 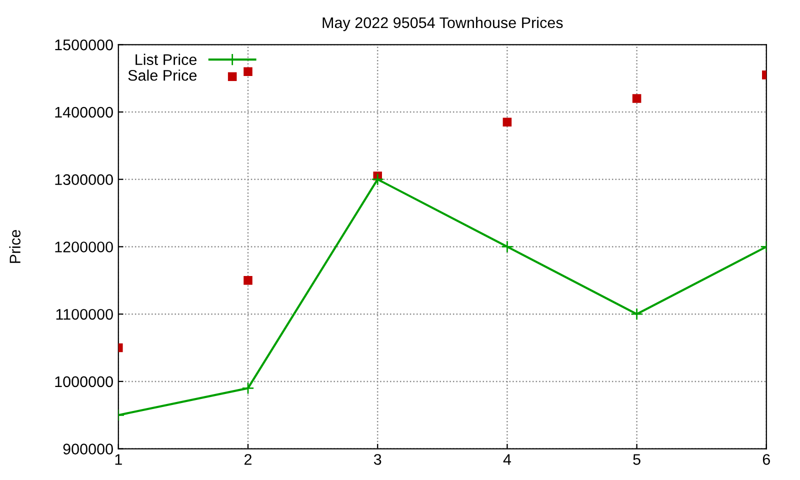 What do you see at coordinates (84, 180) in the screenshot?
I see `y-tick-label: 1300000` at bounding box center [84, 180].